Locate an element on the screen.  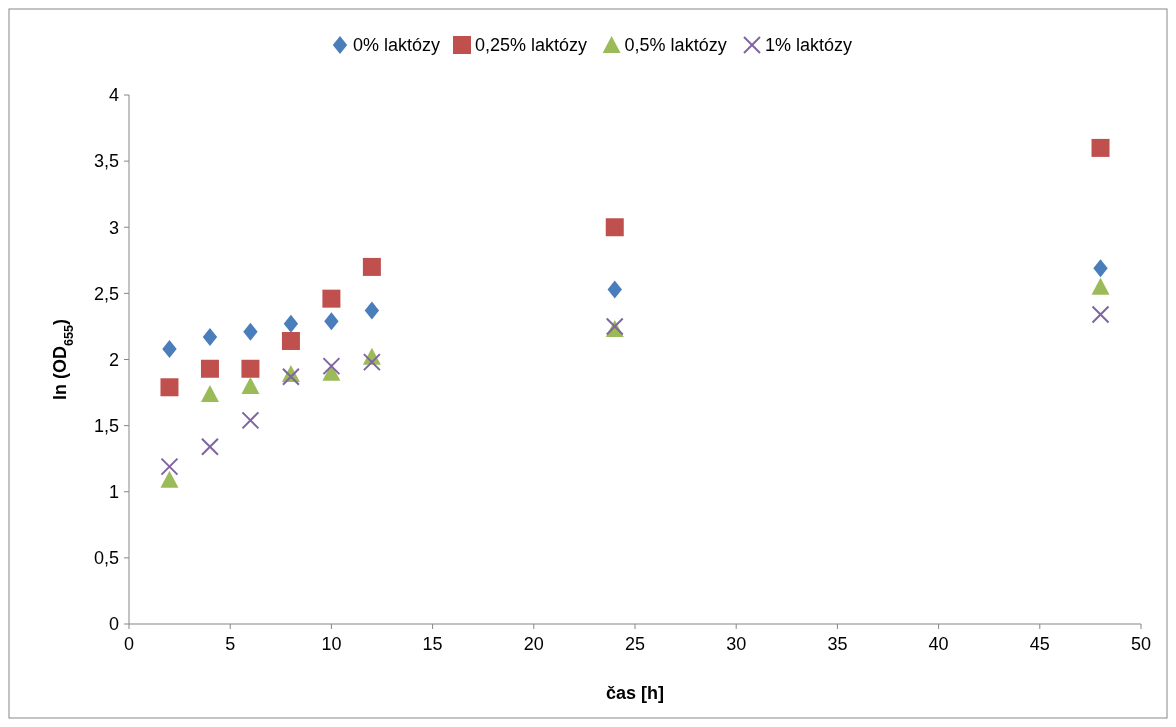
y-tick-label: 1 is located at coordinates (113, 492).